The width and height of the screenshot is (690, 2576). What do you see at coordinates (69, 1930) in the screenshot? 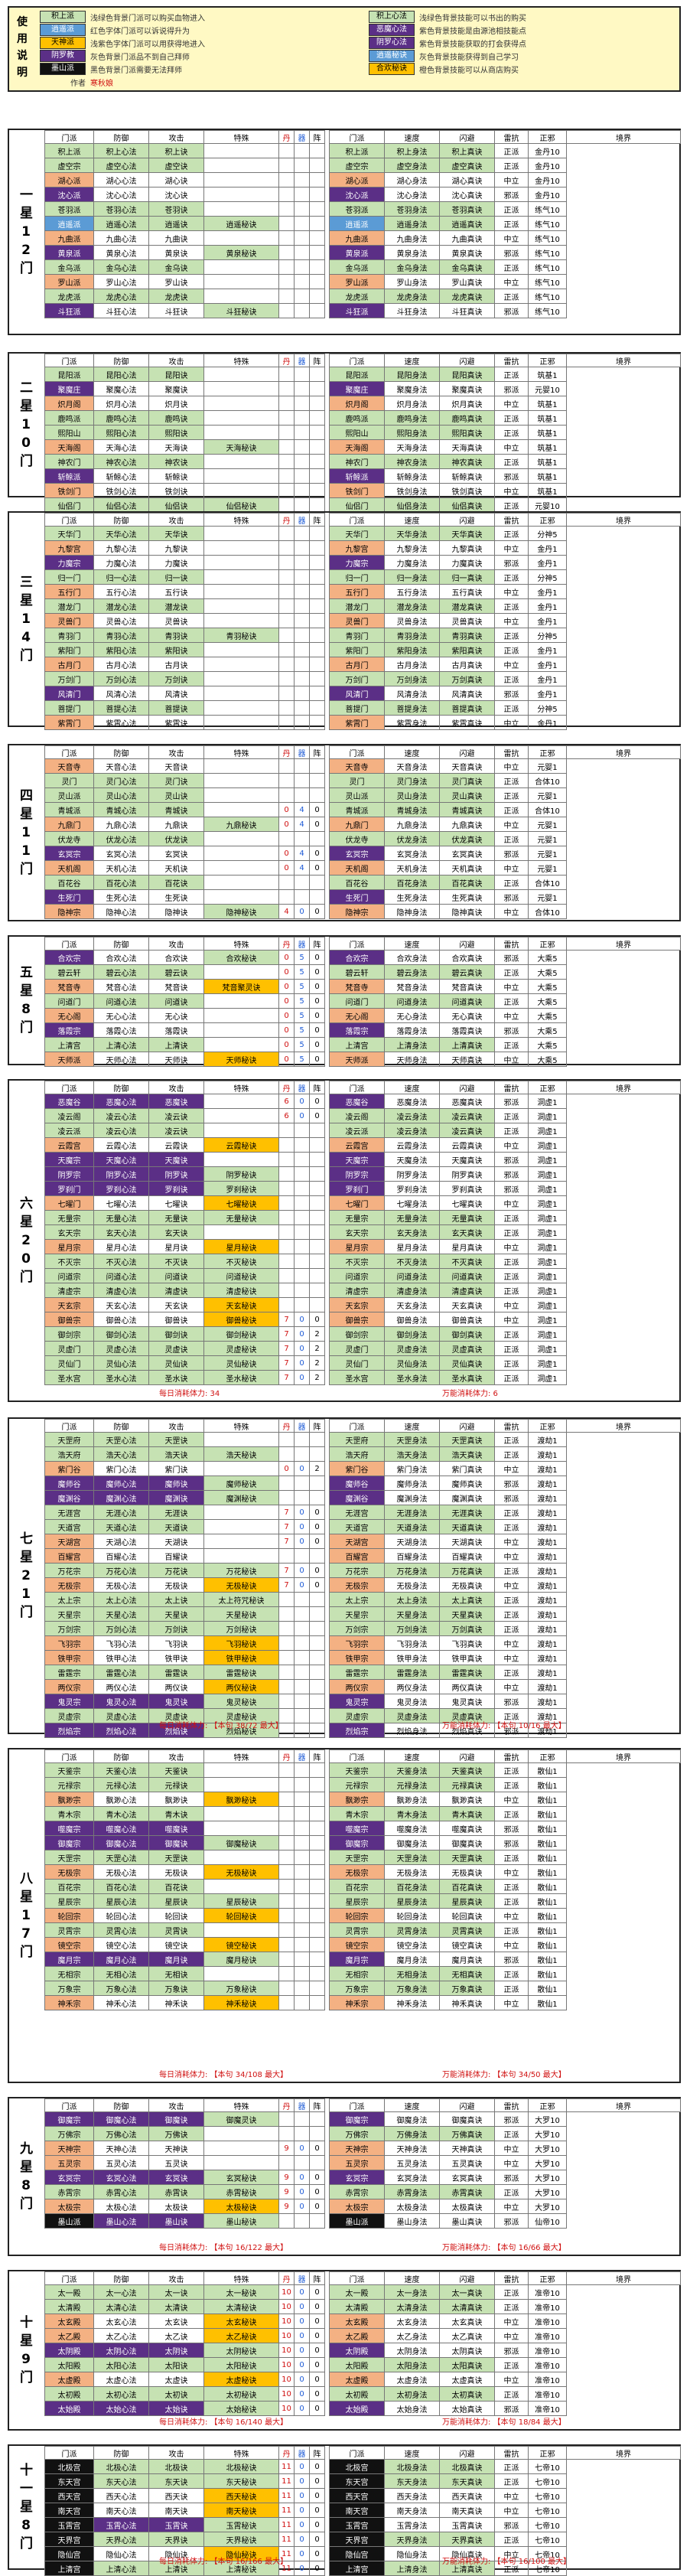
I see `sect-name: 灵霄宗` at bounding box center [69, 1930].